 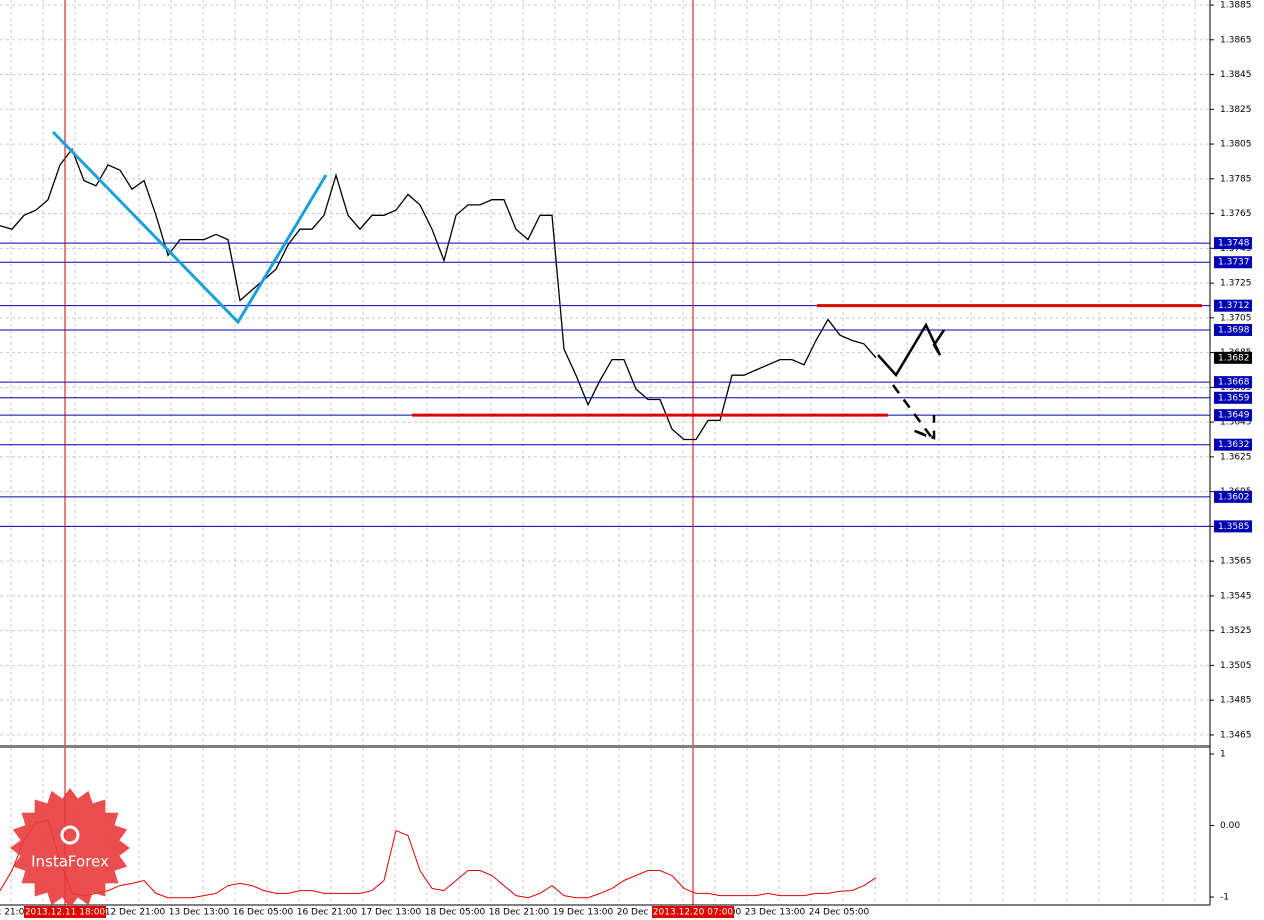 I want to click on y-tick-label: 1.3465, so click(x=1236, y=735).